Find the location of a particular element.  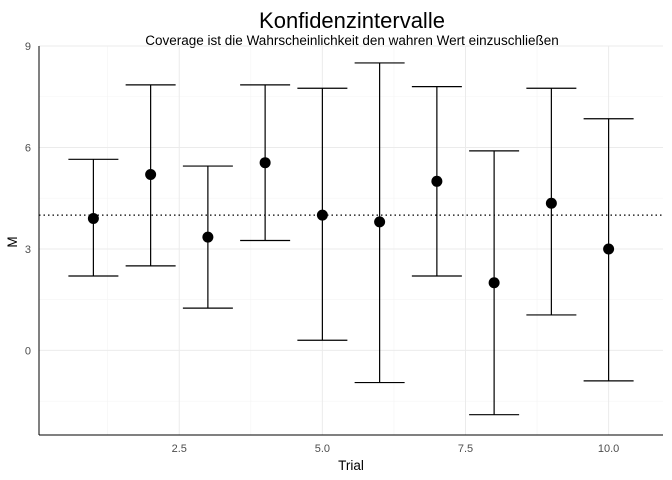

y-tick-label: 9 is located at coordinates (28, 47).